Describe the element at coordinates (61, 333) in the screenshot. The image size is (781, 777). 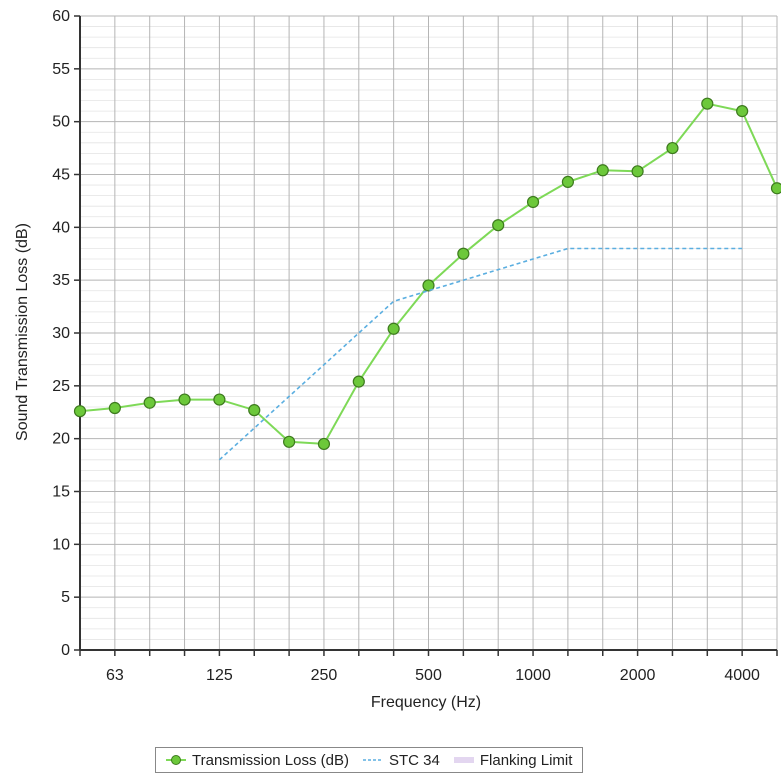
I see `y-tick-label: 30` at that location.